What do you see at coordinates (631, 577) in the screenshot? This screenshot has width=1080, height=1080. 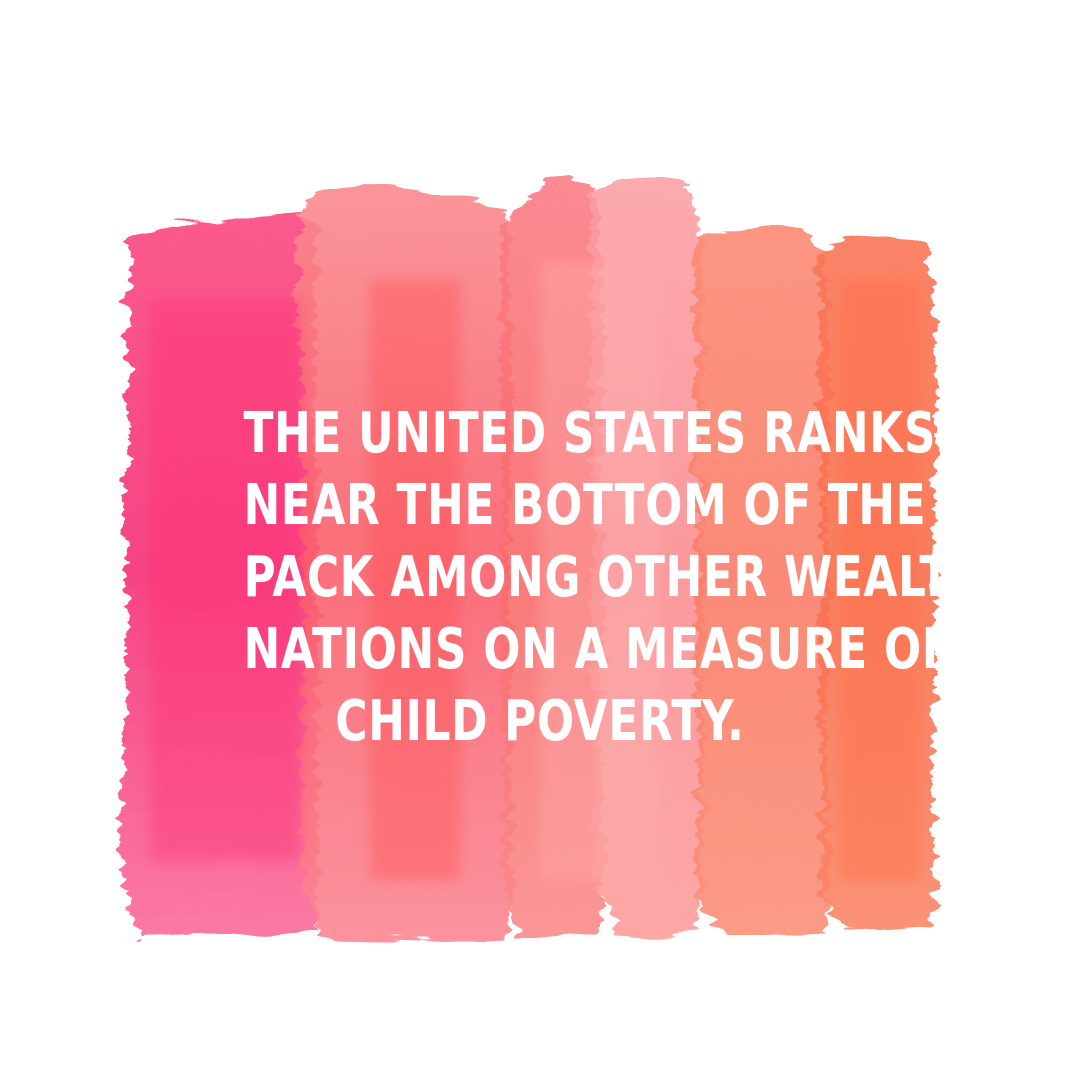 I see `quote-line: PACK AMONG OTHER WEALTHY` at bounding box center [631, 577].